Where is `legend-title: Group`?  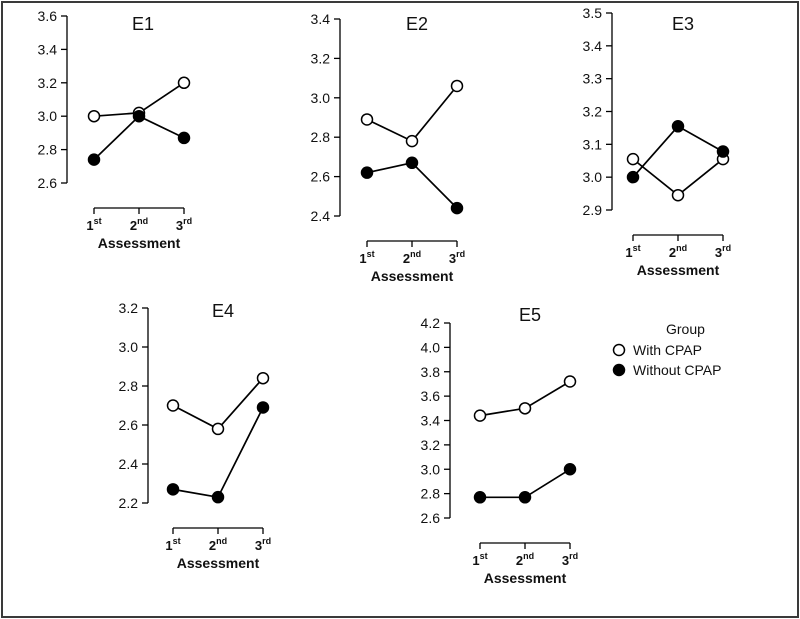 legend-title: Group is located at coordinates (685, 329).